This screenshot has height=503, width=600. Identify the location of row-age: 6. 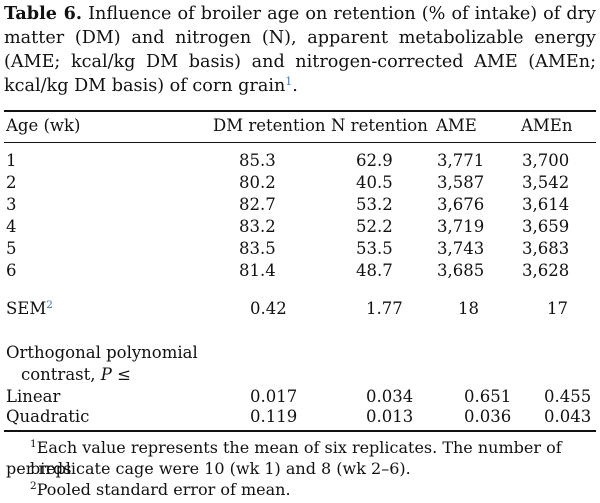
(11, 270).